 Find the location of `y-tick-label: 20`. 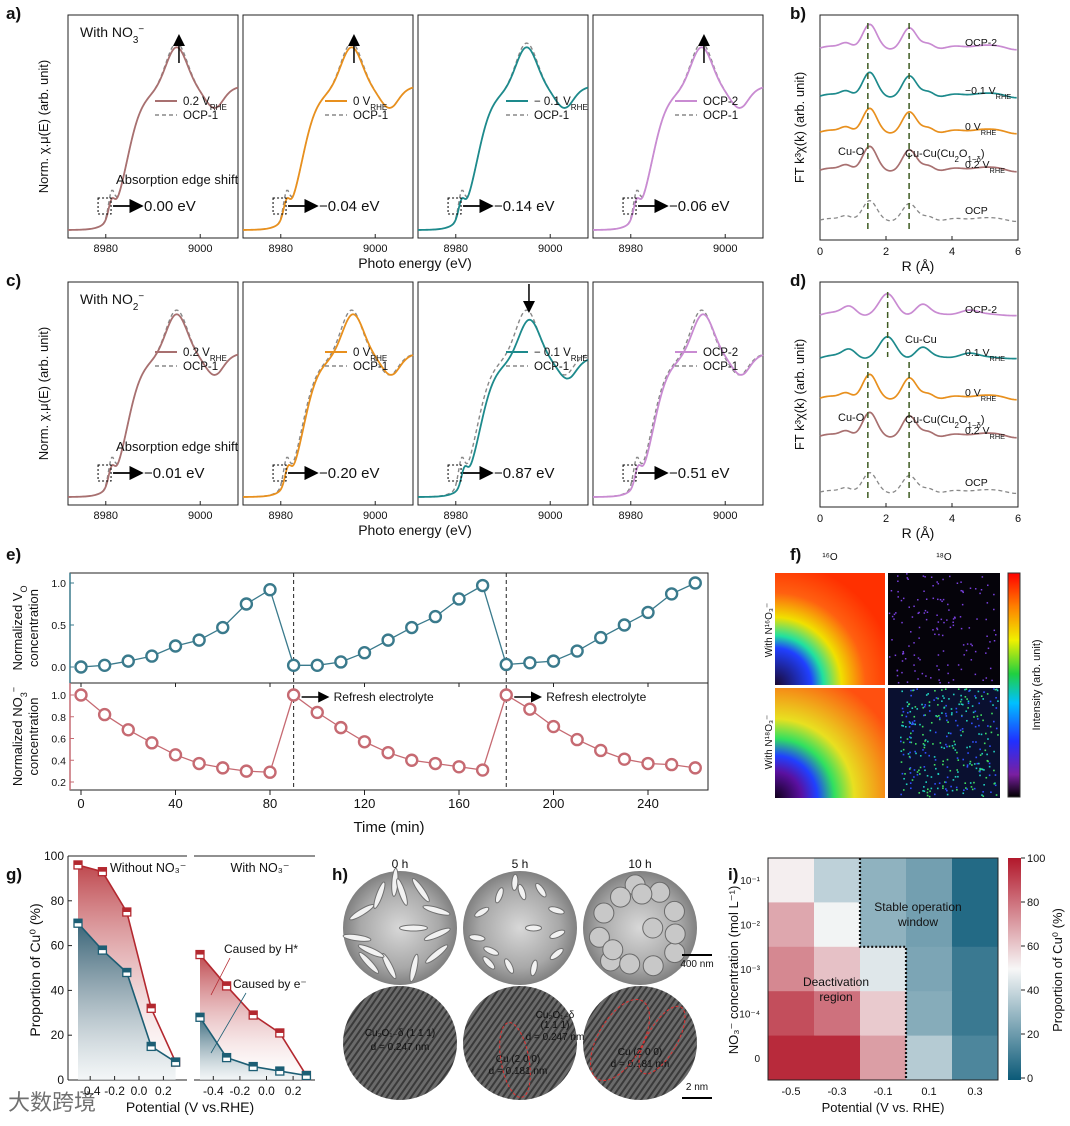

y-tick-label: 20 is located at coordinates (58, 1035).